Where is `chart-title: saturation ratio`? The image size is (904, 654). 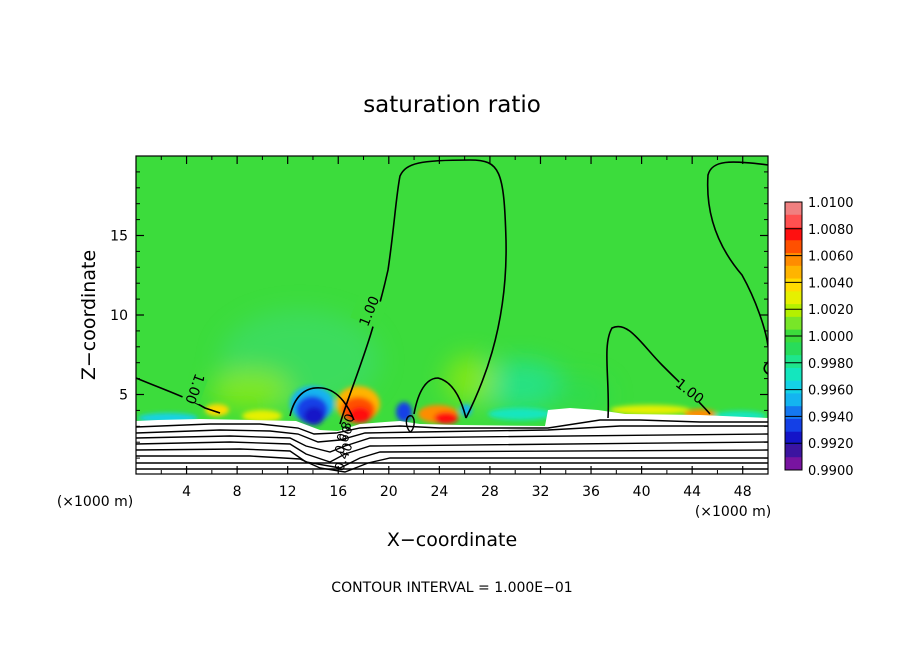
chart-title: saturation ratio is located at coordinates (452, 105).